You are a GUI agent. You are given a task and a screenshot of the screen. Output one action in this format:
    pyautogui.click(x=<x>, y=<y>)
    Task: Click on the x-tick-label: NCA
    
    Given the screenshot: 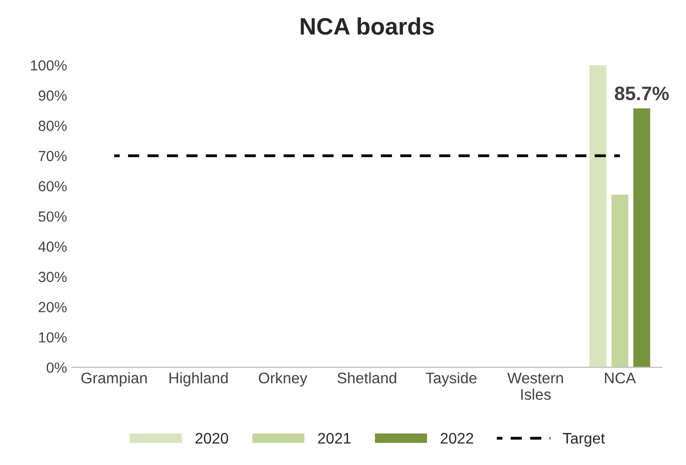 What is the action you would take?
    pyautogui.click(x=620, y=378)
    